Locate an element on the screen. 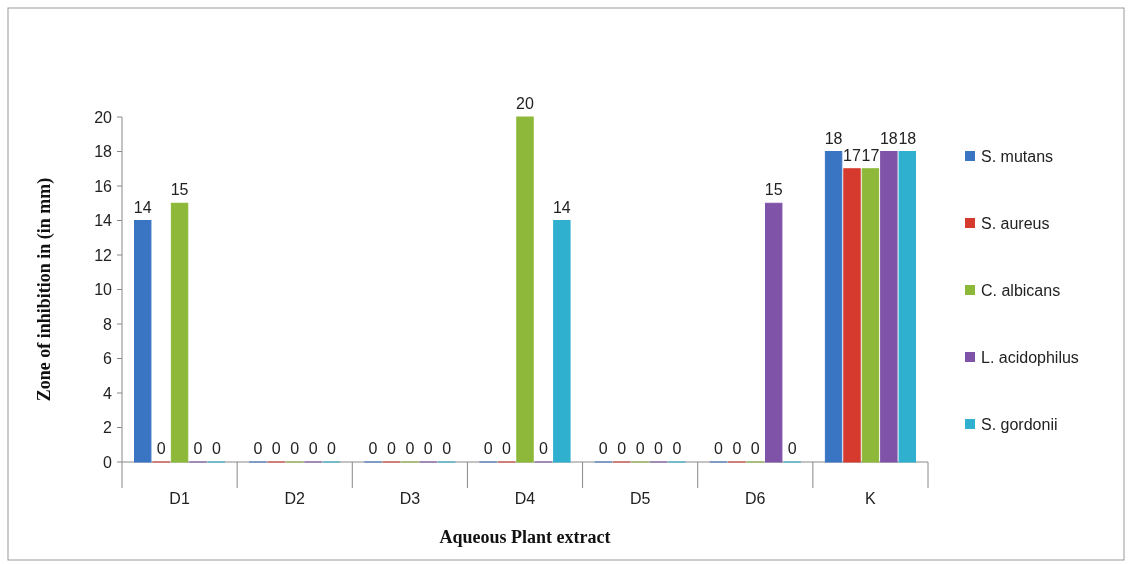  x-tick-label: D4 is located at coordinates (525, 498).